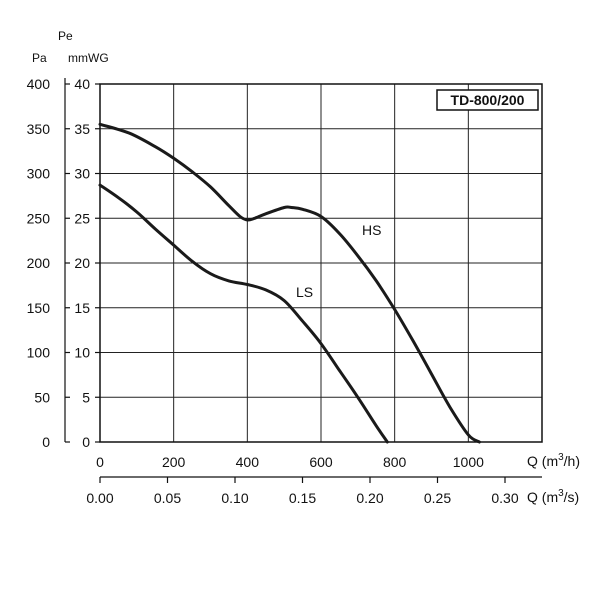  What do you see at coordinates (437, 498) in the screenshot?
I see `m3s-tick-label: 0.25` at bounding box center [437, 498].